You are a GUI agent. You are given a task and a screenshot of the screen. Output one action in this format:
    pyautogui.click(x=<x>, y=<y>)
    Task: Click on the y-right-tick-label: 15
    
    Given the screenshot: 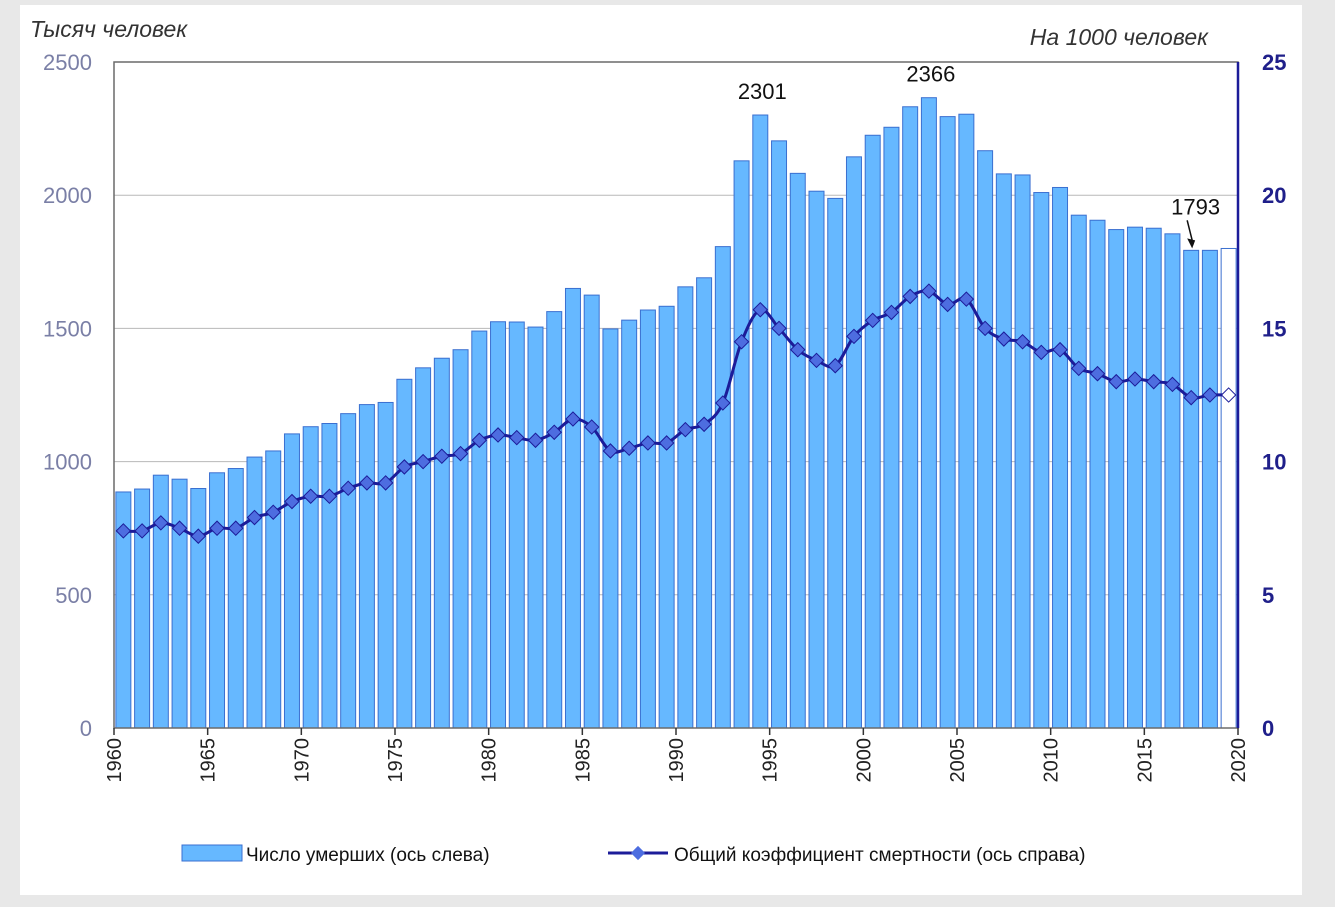 What is the action you would take?
    pyautogui.click(x=1274, y=328)
    